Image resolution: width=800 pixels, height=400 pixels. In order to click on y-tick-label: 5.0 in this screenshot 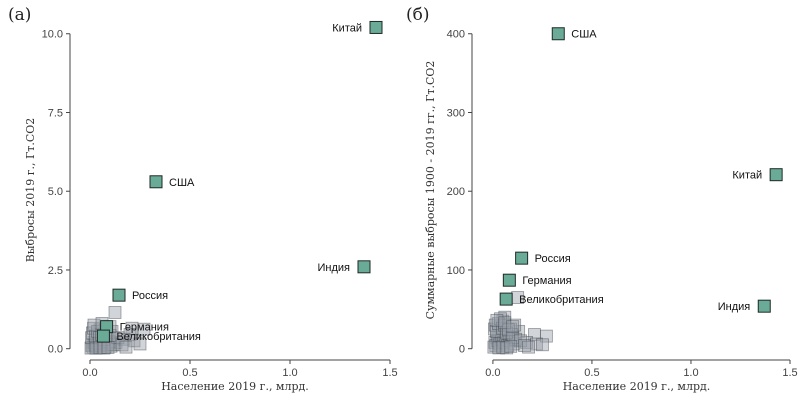, I will do `click(55, 192)`.